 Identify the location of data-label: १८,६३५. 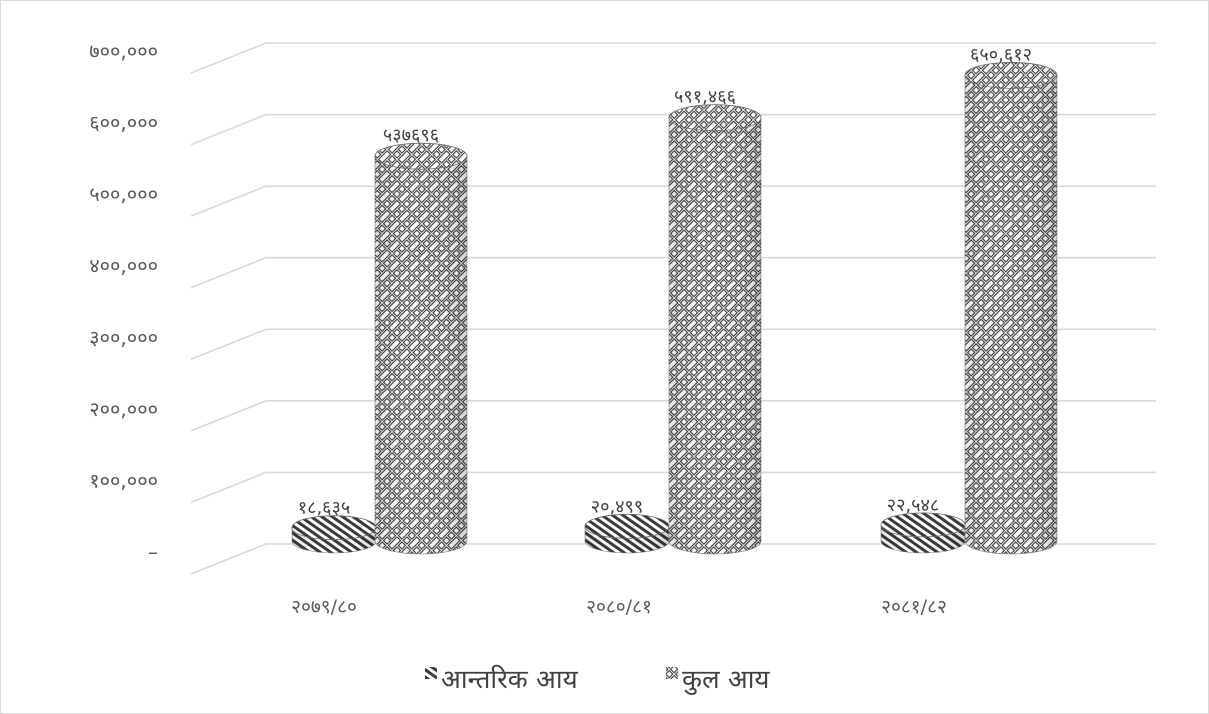
(324, 508).